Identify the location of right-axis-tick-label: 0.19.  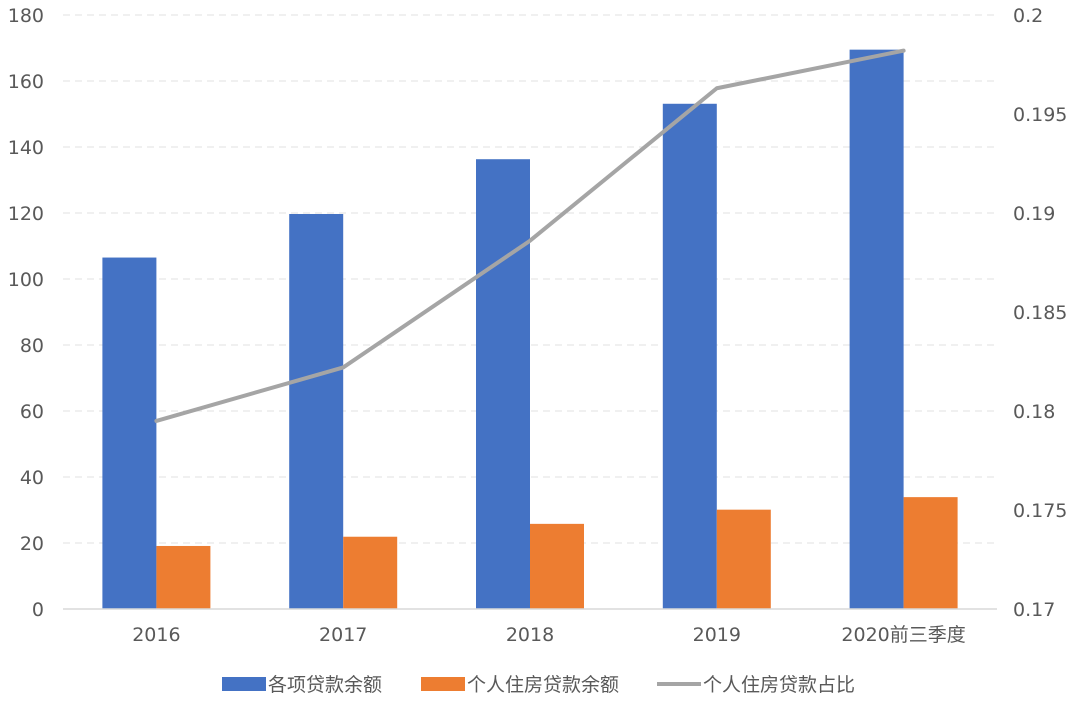
(1034, 214).